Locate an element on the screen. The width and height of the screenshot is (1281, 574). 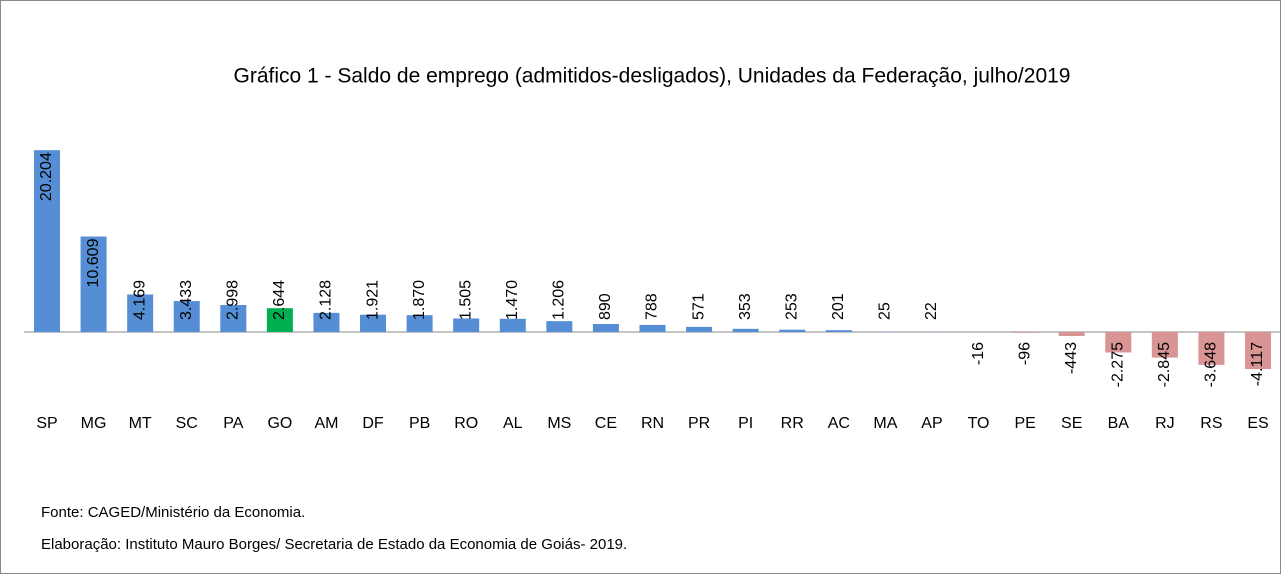
value-label: 10.609 is located at coordinates (93, 262).